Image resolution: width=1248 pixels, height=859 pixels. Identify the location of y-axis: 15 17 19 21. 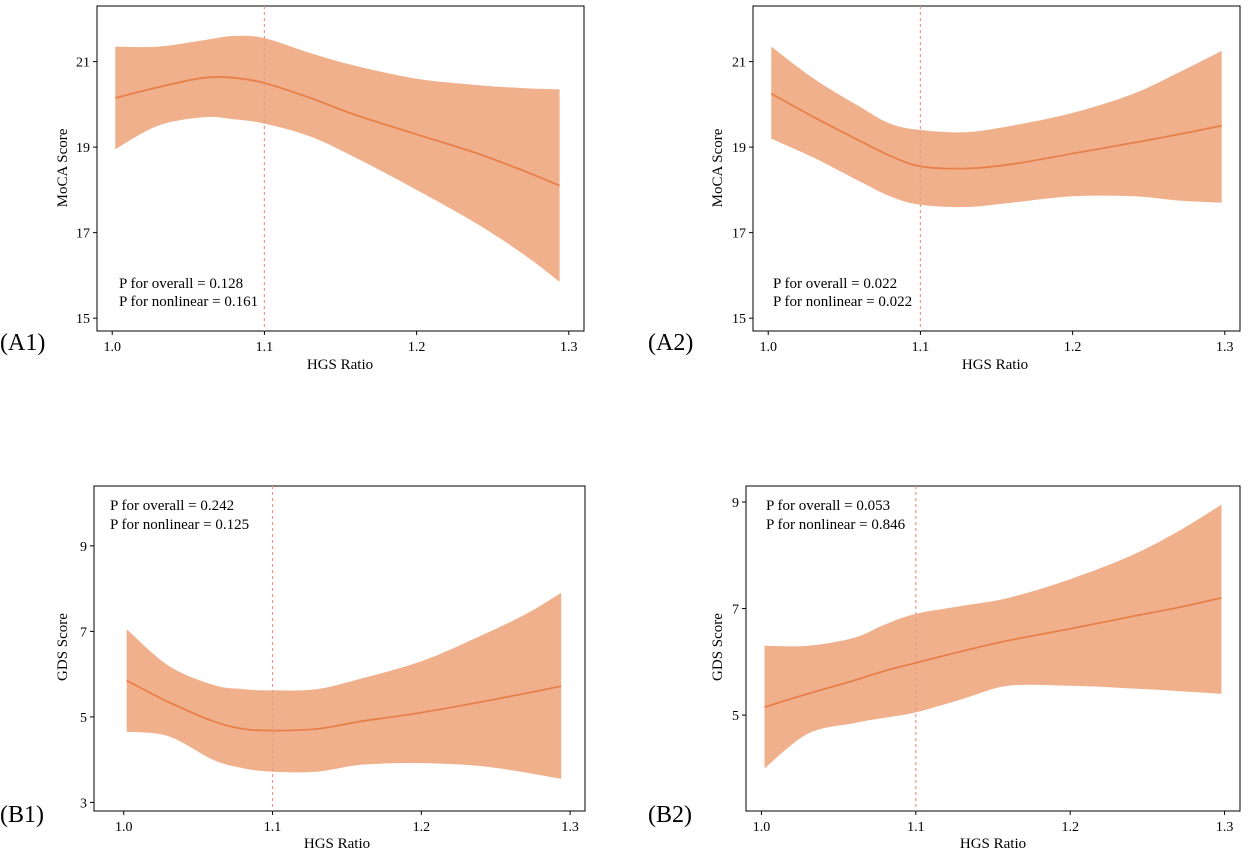
(86, 191).